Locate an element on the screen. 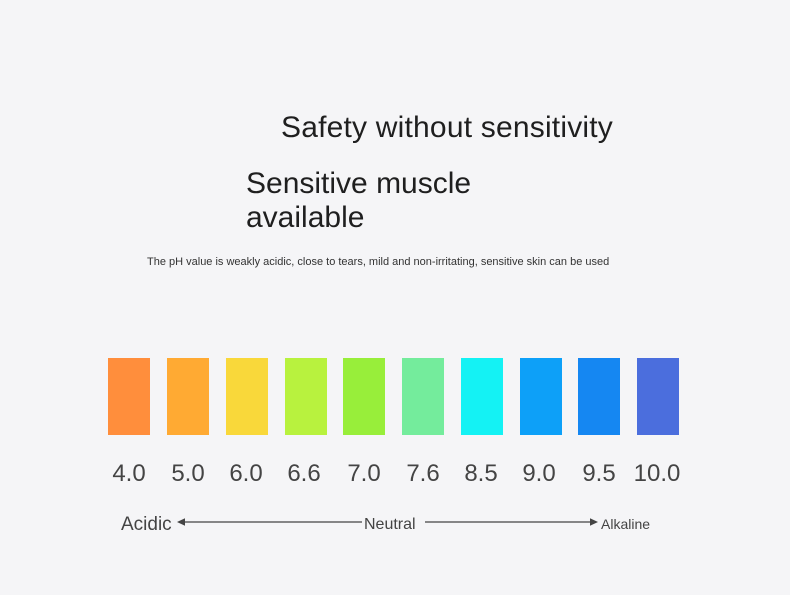 This screenshot has height=595, width=790. ph-value-label: 10.0 is located at coordinates (657, 473).